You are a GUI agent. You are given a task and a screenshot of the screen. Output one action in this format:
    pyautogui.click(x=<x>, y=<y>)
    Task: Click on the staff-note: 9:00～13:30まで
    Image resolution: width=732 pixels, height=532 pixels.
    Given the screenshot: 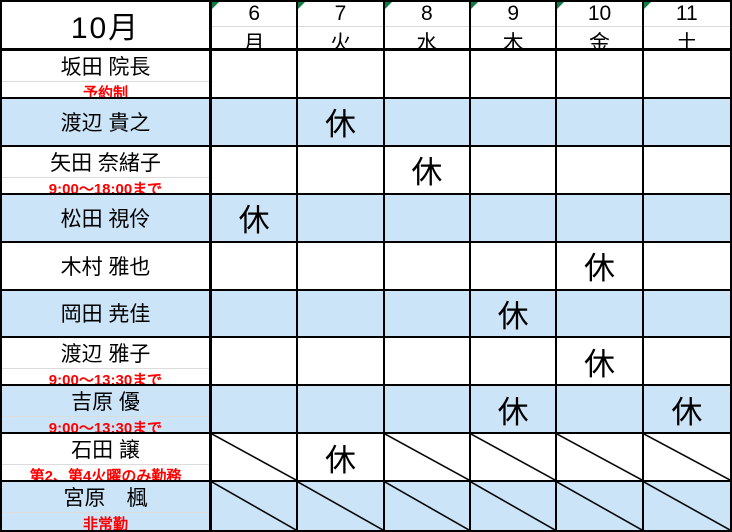 What is the action you would take?
    pyautogui.click(x=105, y=427)
    